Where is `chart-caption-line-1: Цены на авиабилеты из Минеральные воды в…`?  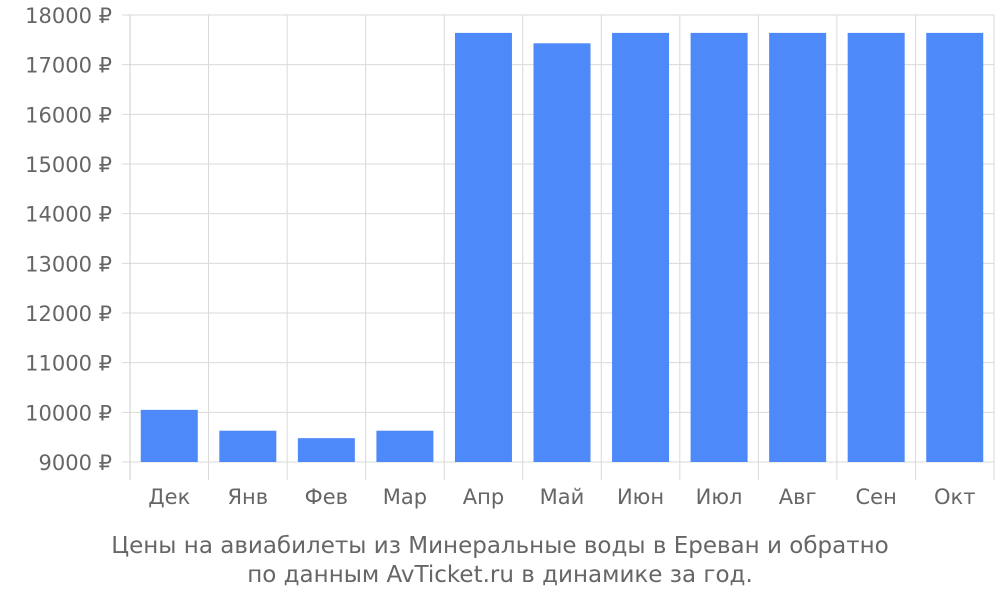 chart-caption-line-1: Цены на авиабилеты из Минеральные воды в… is located at coordinates (500, 546).